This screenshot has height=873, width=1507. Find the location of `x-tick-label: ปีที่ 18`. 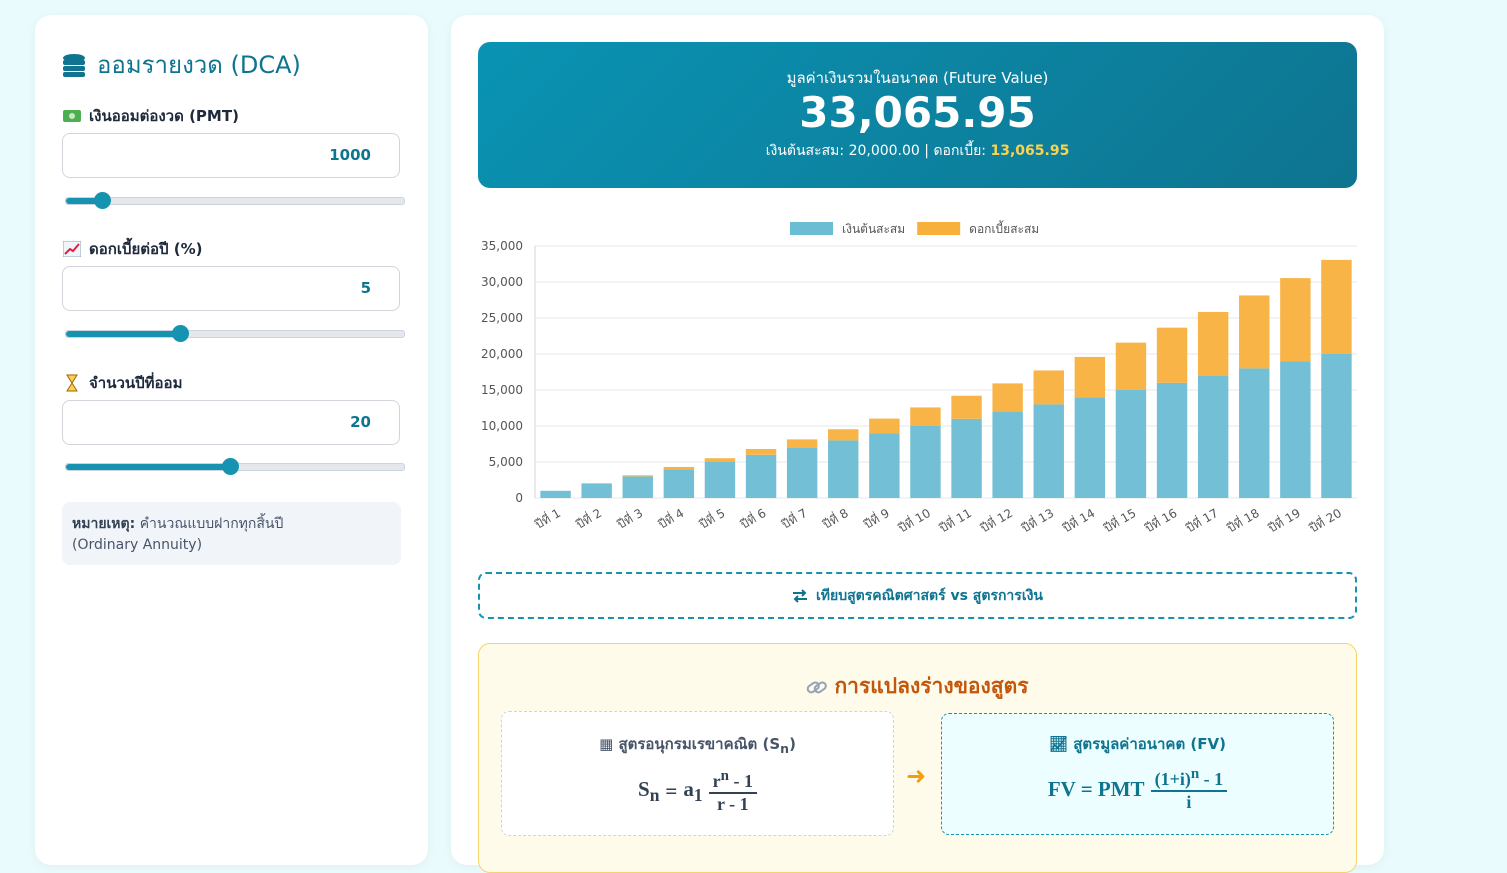

x-tick-label: ปีที่ 18 is located at coordinates (1242, 519).